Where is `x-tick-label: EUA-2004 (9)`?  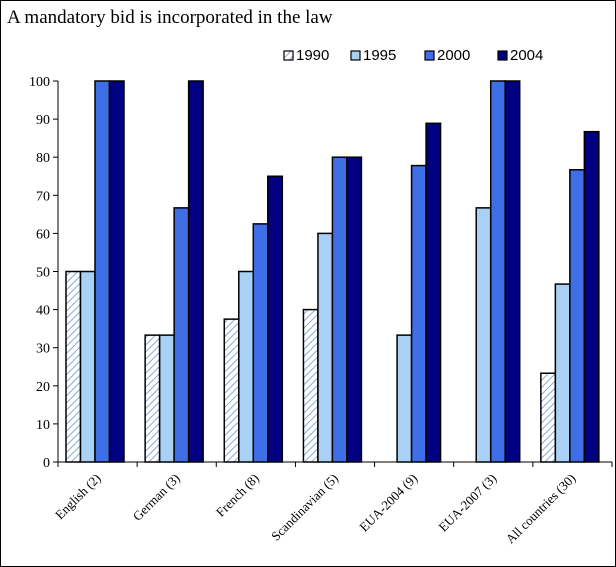 x-tick-label: EUA-2004 (9) is located at coordinates (388, 503).